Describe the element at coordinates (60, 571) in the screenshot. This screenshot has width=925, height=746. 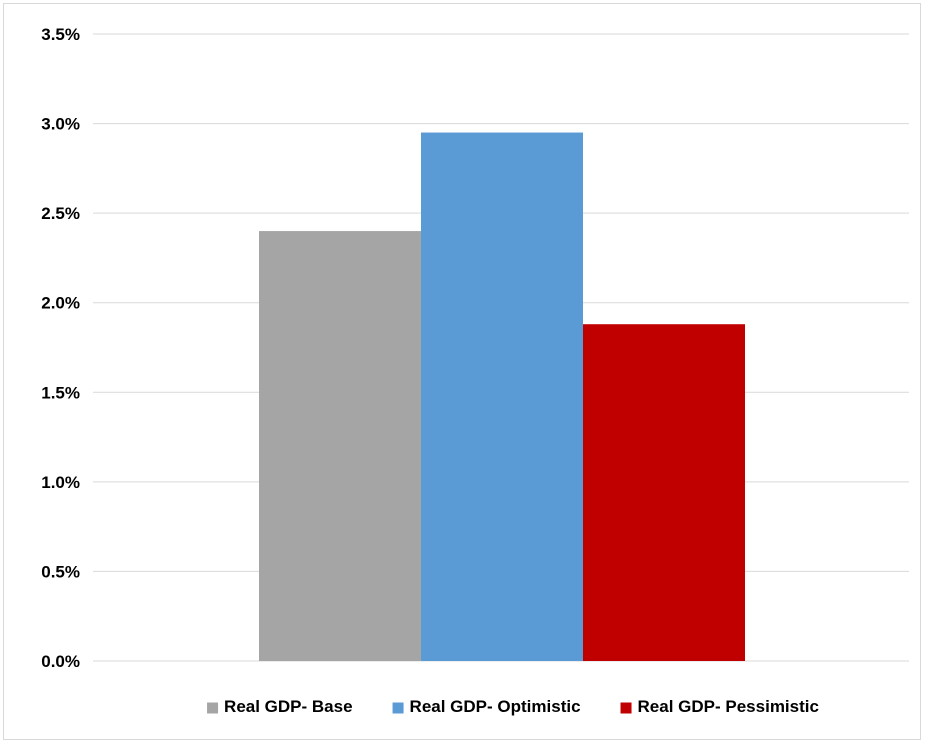
I see `y-tick-label: 0.5%` at that location.